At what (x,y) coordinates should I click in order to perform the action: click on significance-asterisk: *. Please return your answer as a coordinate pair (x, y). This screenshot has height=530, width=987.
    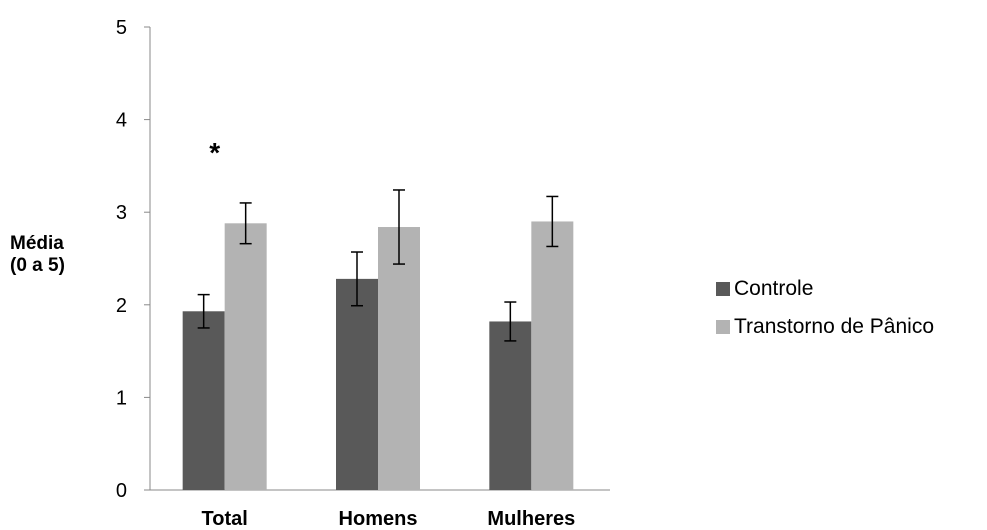
    Looking at the image, I should click on (214, 152).